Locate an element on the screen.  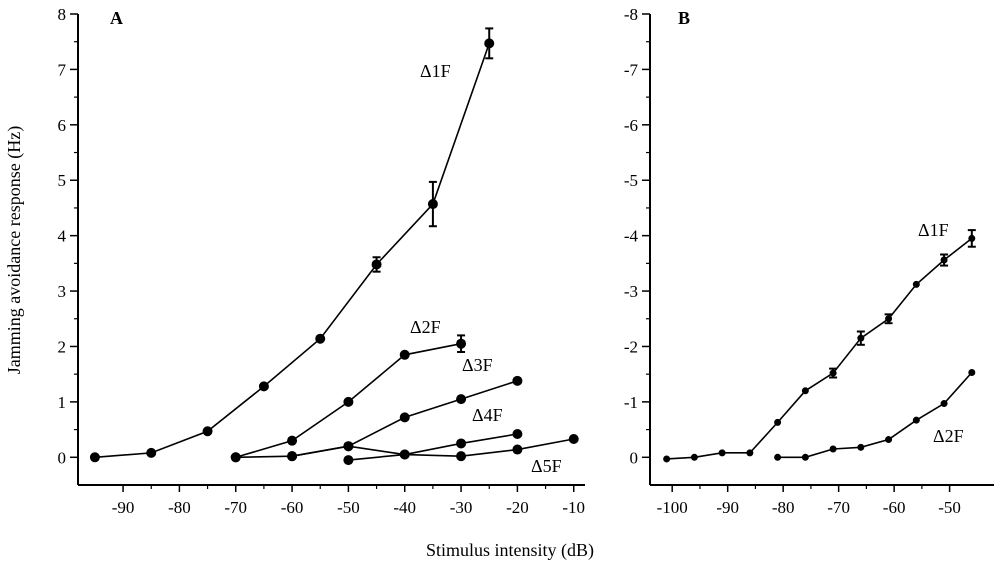
panel-b-y-tick-label: -4 is located at coordinates (631, 236).